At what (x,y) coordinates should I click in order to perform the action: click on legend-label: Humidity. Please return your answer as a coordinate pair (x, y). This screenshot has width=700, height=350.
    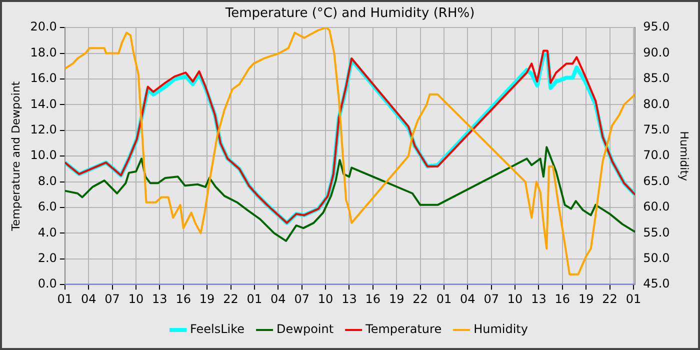
    Looking at the image, I should click on (501, 329).